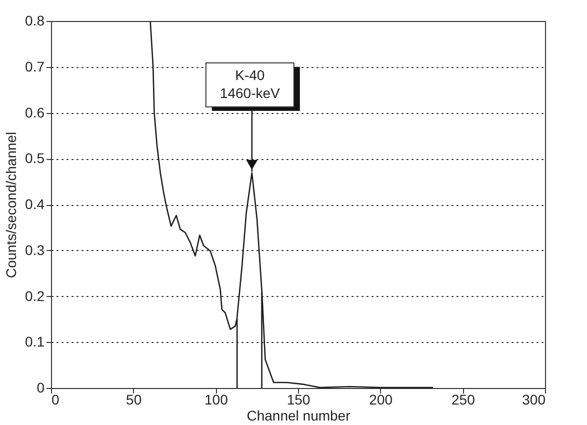  What do you see at coordinates (534, 400) in the screenshot?
I see `x-tick-label: 300` at bounding box center [534, 400].